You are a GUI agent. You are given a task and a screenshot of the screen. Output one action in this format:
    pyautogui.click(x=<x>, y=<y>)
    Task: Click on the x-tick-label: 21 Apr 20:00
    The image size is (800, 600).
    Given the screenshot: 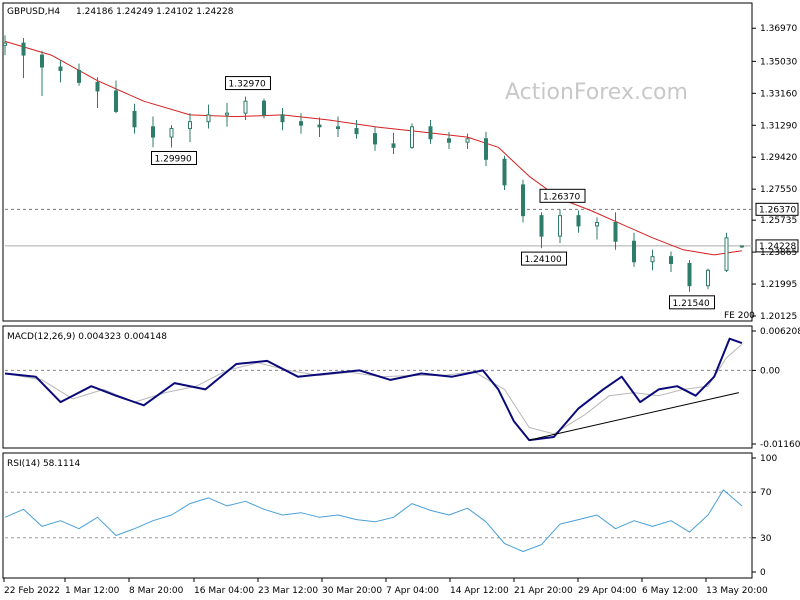 What is the action you would take?
    pyautogui.click(x=543, y=591)
    